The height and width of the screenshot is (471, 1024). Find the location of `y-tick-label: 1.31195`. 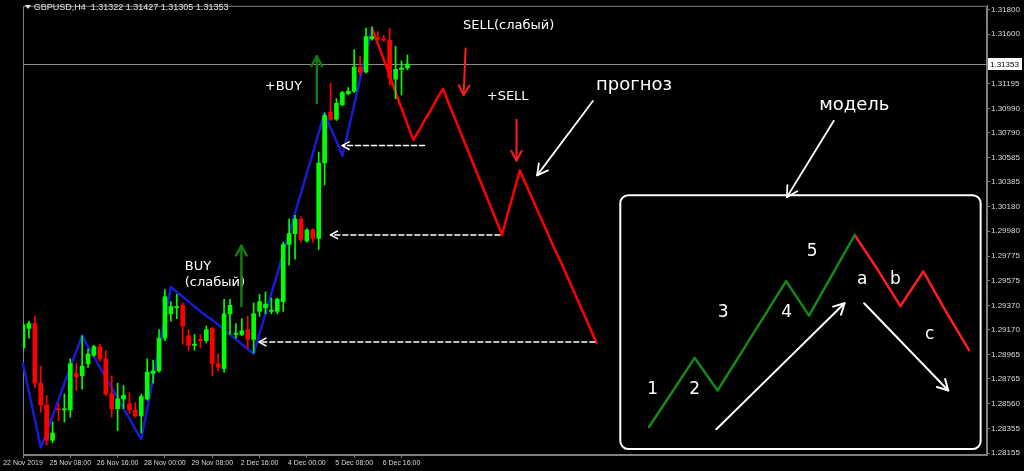

y-tick-label: 1.31195 is located at coordinates (1005, 83).